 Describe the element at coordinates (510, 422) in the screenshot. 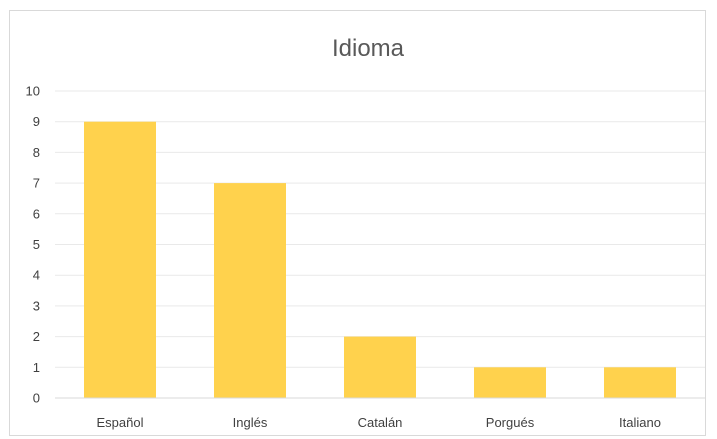

I see `x-category-label: Porgués` at that location.